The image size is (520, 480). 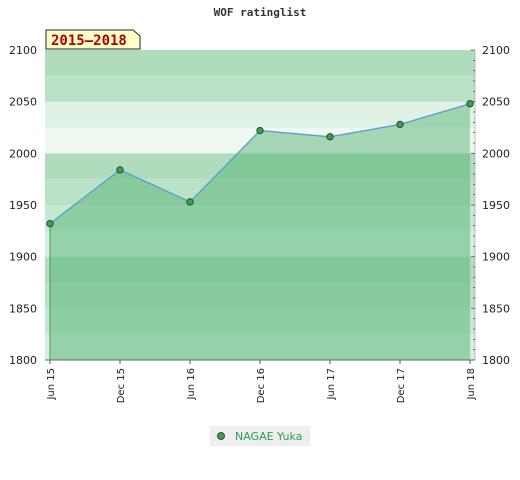 I want to click on period-badge: 2015–2018, so click(x=93, y=39).